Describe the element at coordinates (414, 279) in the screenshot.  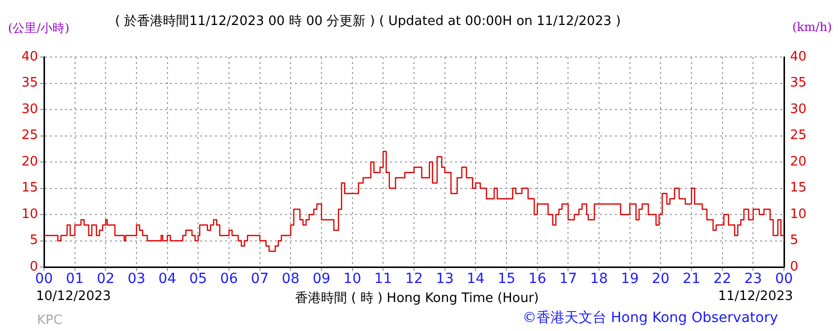
I see `x-tick-label: 12` at that location.